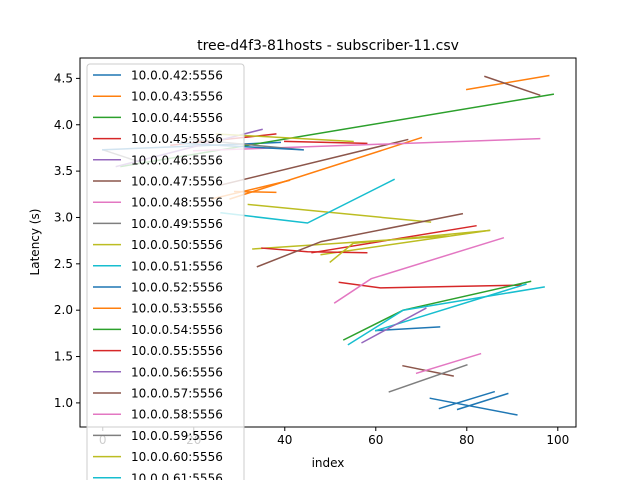 Image resolution: width=640 pixels, height=480 pixels. What do you see at coordinates (177, 436) in the screenshot?
I see `legend-label: 10.0.0.59:5556` at bounding box center [177, 436].